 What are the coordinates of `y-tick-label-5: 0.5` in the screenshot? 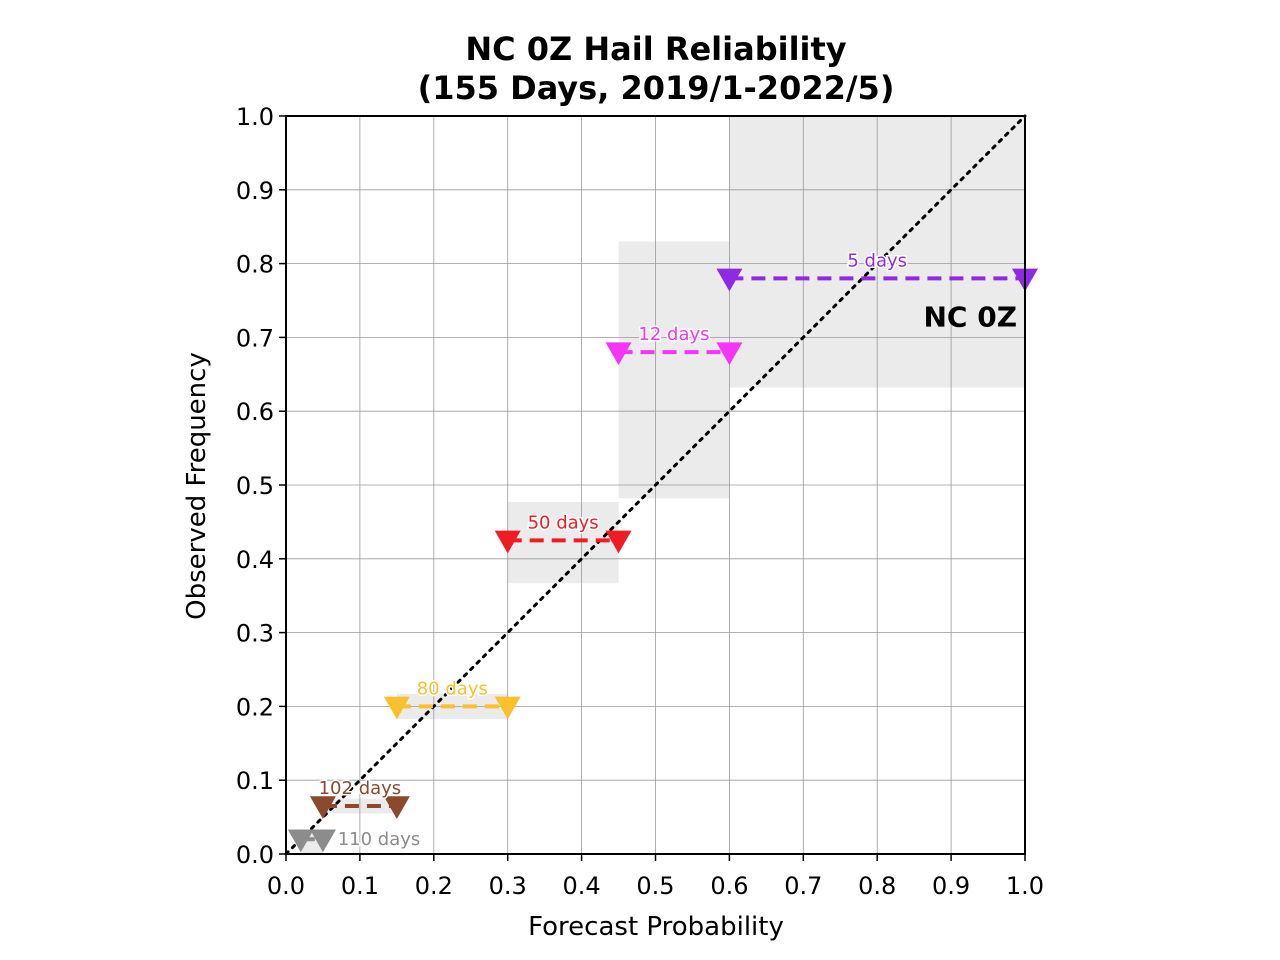 It's located at (255, 486).